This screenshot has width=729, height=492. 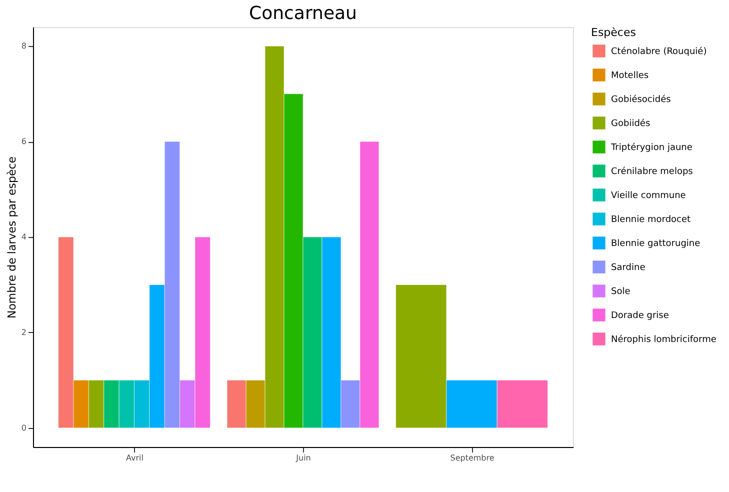 I want to click on legend-label: Dorade grise, so click(x=640, y=316).